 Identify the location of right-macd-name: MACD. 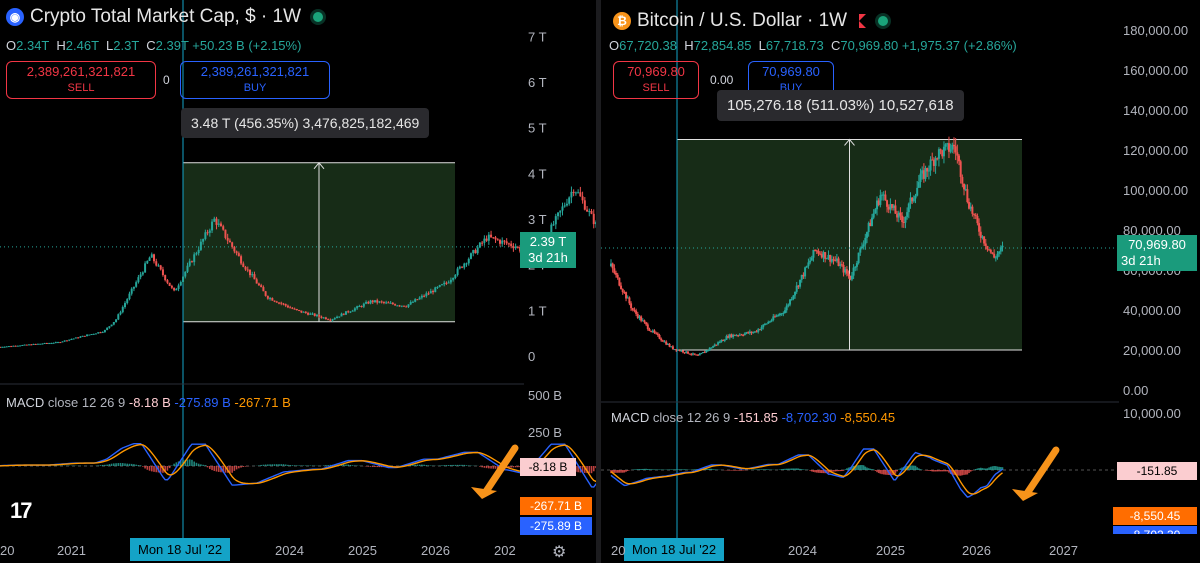
(630, 417).